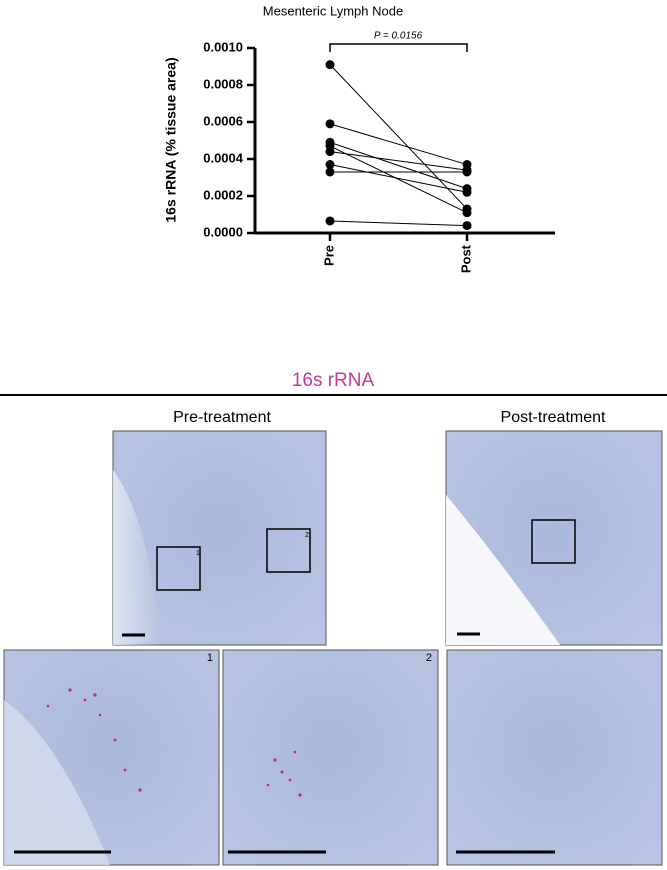  Describe the element at coordinates (223, 194) in the screenshot. I see `y-tick-label: 0.0002` at that location.